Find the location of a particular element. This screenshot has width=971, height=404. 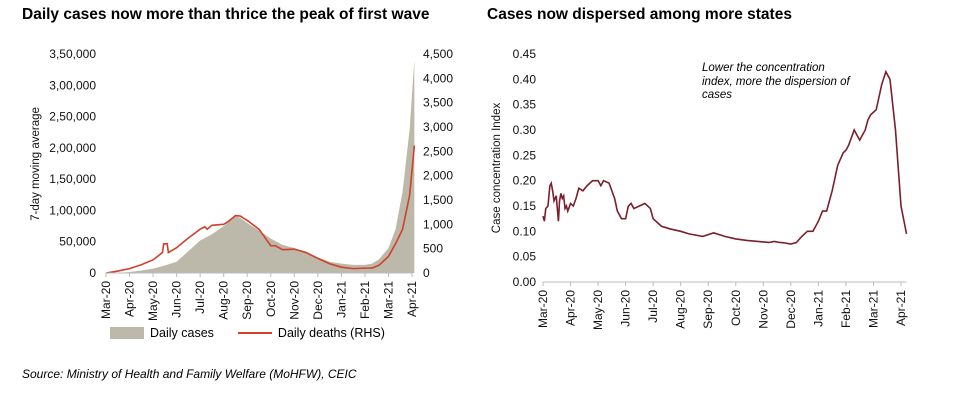

chart-title-concentration: Cases now dispersed among more states is located at coordinates (639, 14).